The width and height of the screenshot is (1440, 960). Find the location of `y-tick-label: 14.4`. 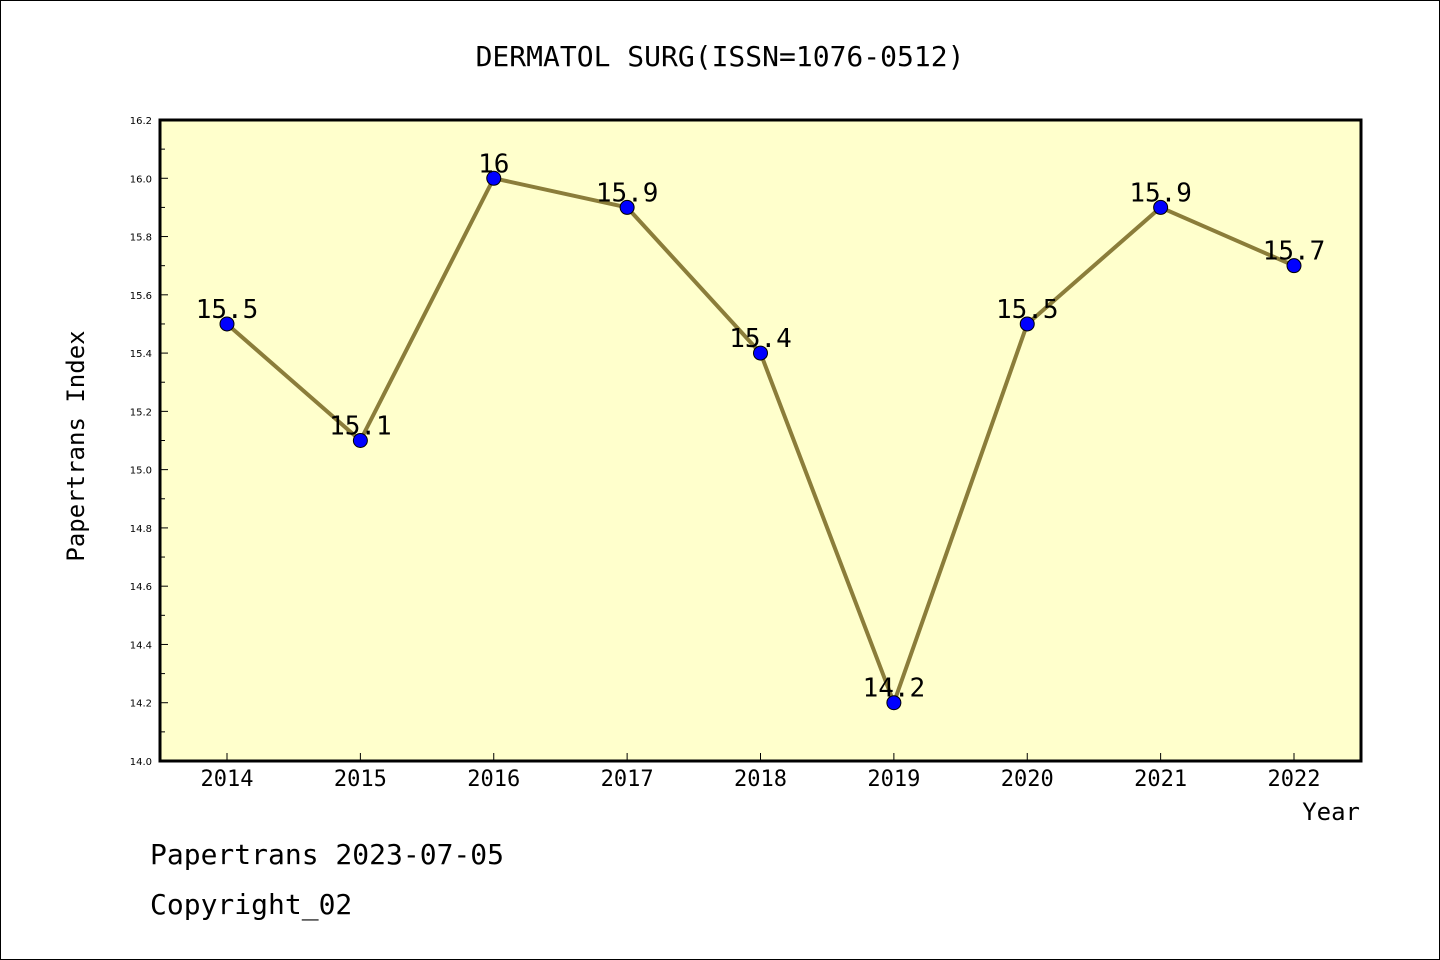

y-tick-label: 14.4 is located at coordinates (141, 645).